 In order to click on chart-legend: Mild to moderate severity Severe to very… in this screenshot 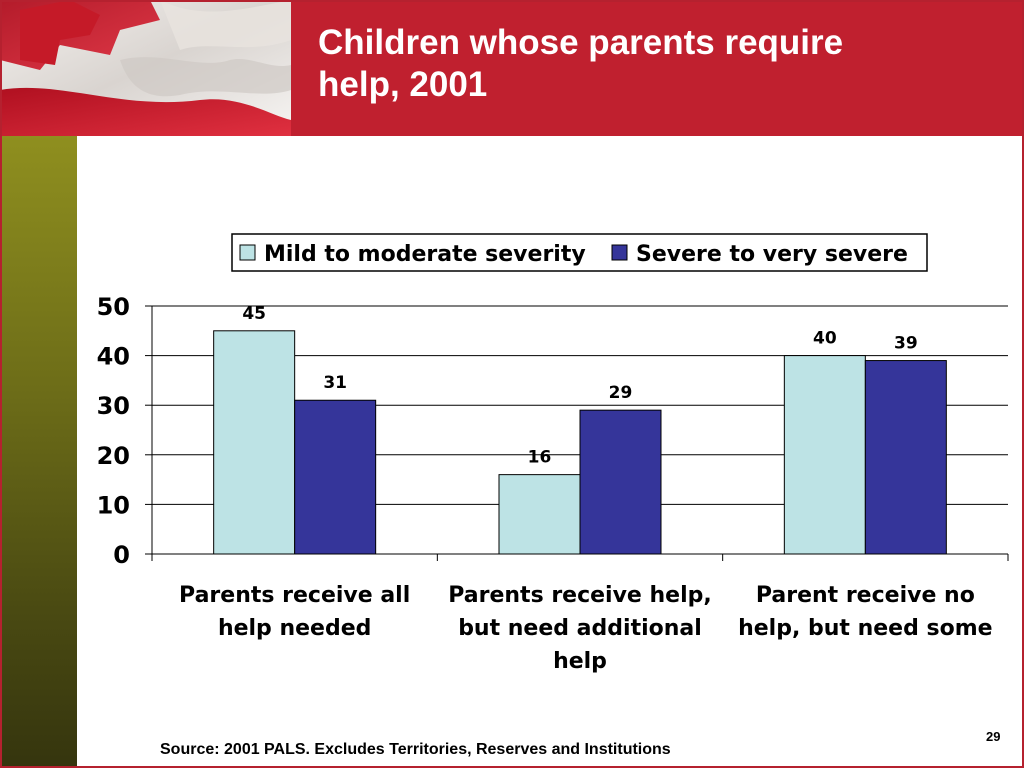, I will do `click(579, 252)`.